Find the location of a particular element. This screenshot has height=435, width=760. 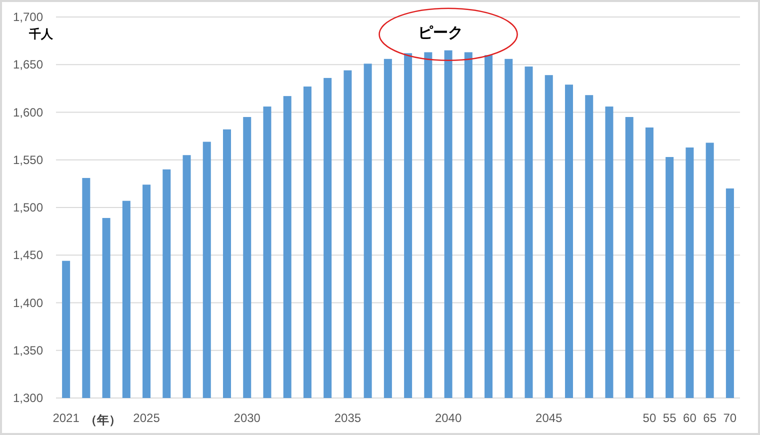

x-tick-label: 60 is located at coordinates (690, 418).